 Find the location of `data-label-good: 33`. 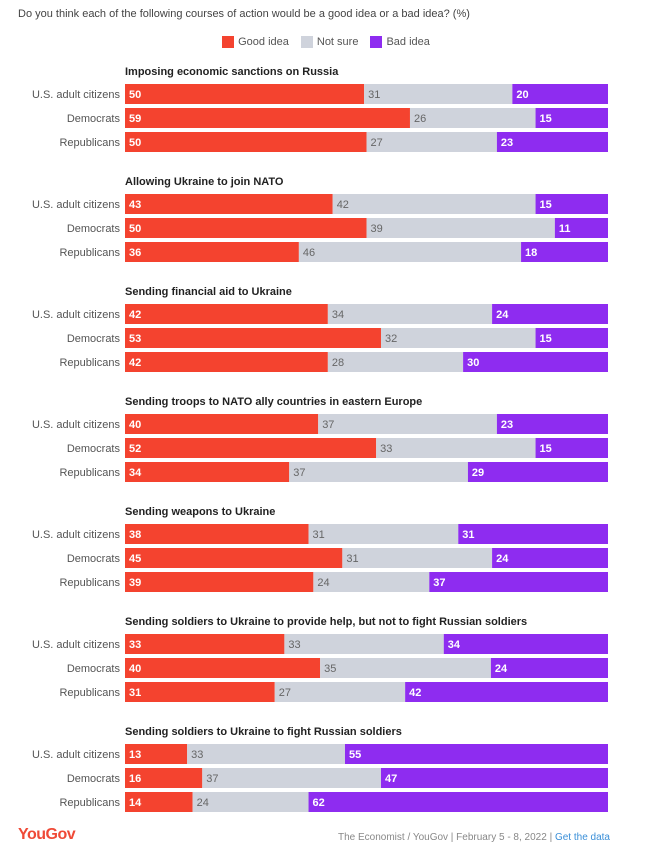

data-label-good: 33 is located at coordinates (135, 645).